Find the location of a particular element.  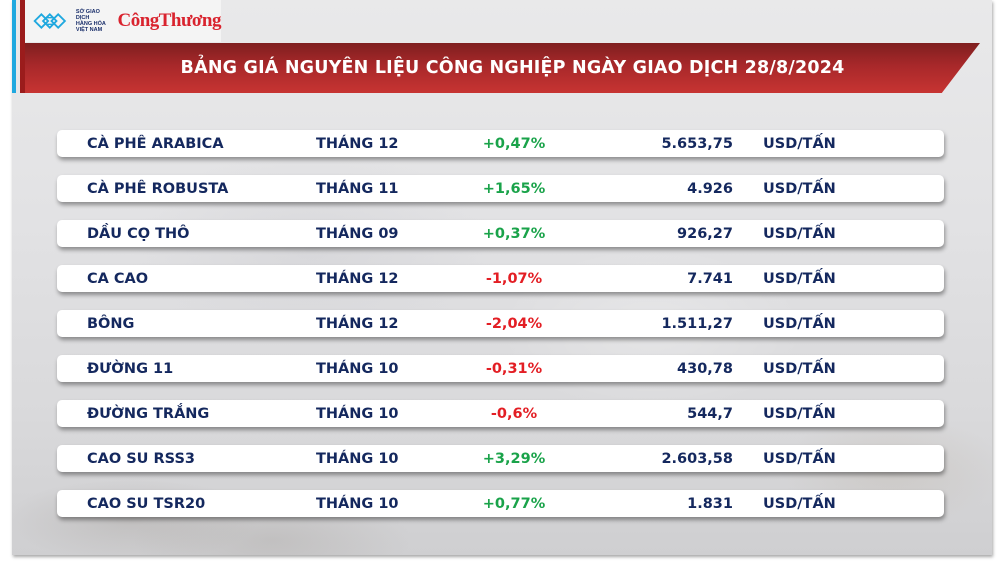

price-value: 2.603,58 is located at coordinates (697, 458).